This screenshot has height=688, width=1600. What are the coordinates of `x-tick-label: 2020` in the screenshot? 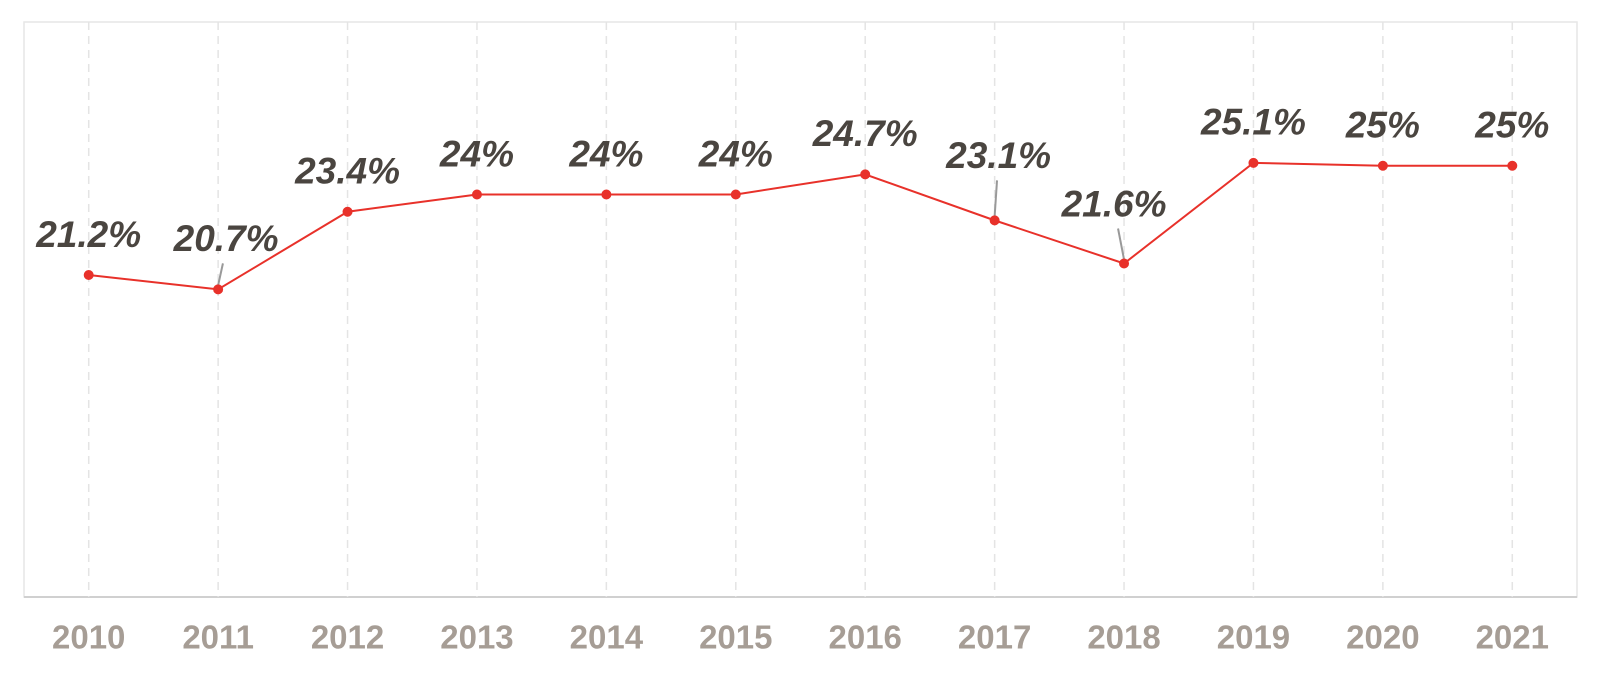 It's located at (1382, 637).